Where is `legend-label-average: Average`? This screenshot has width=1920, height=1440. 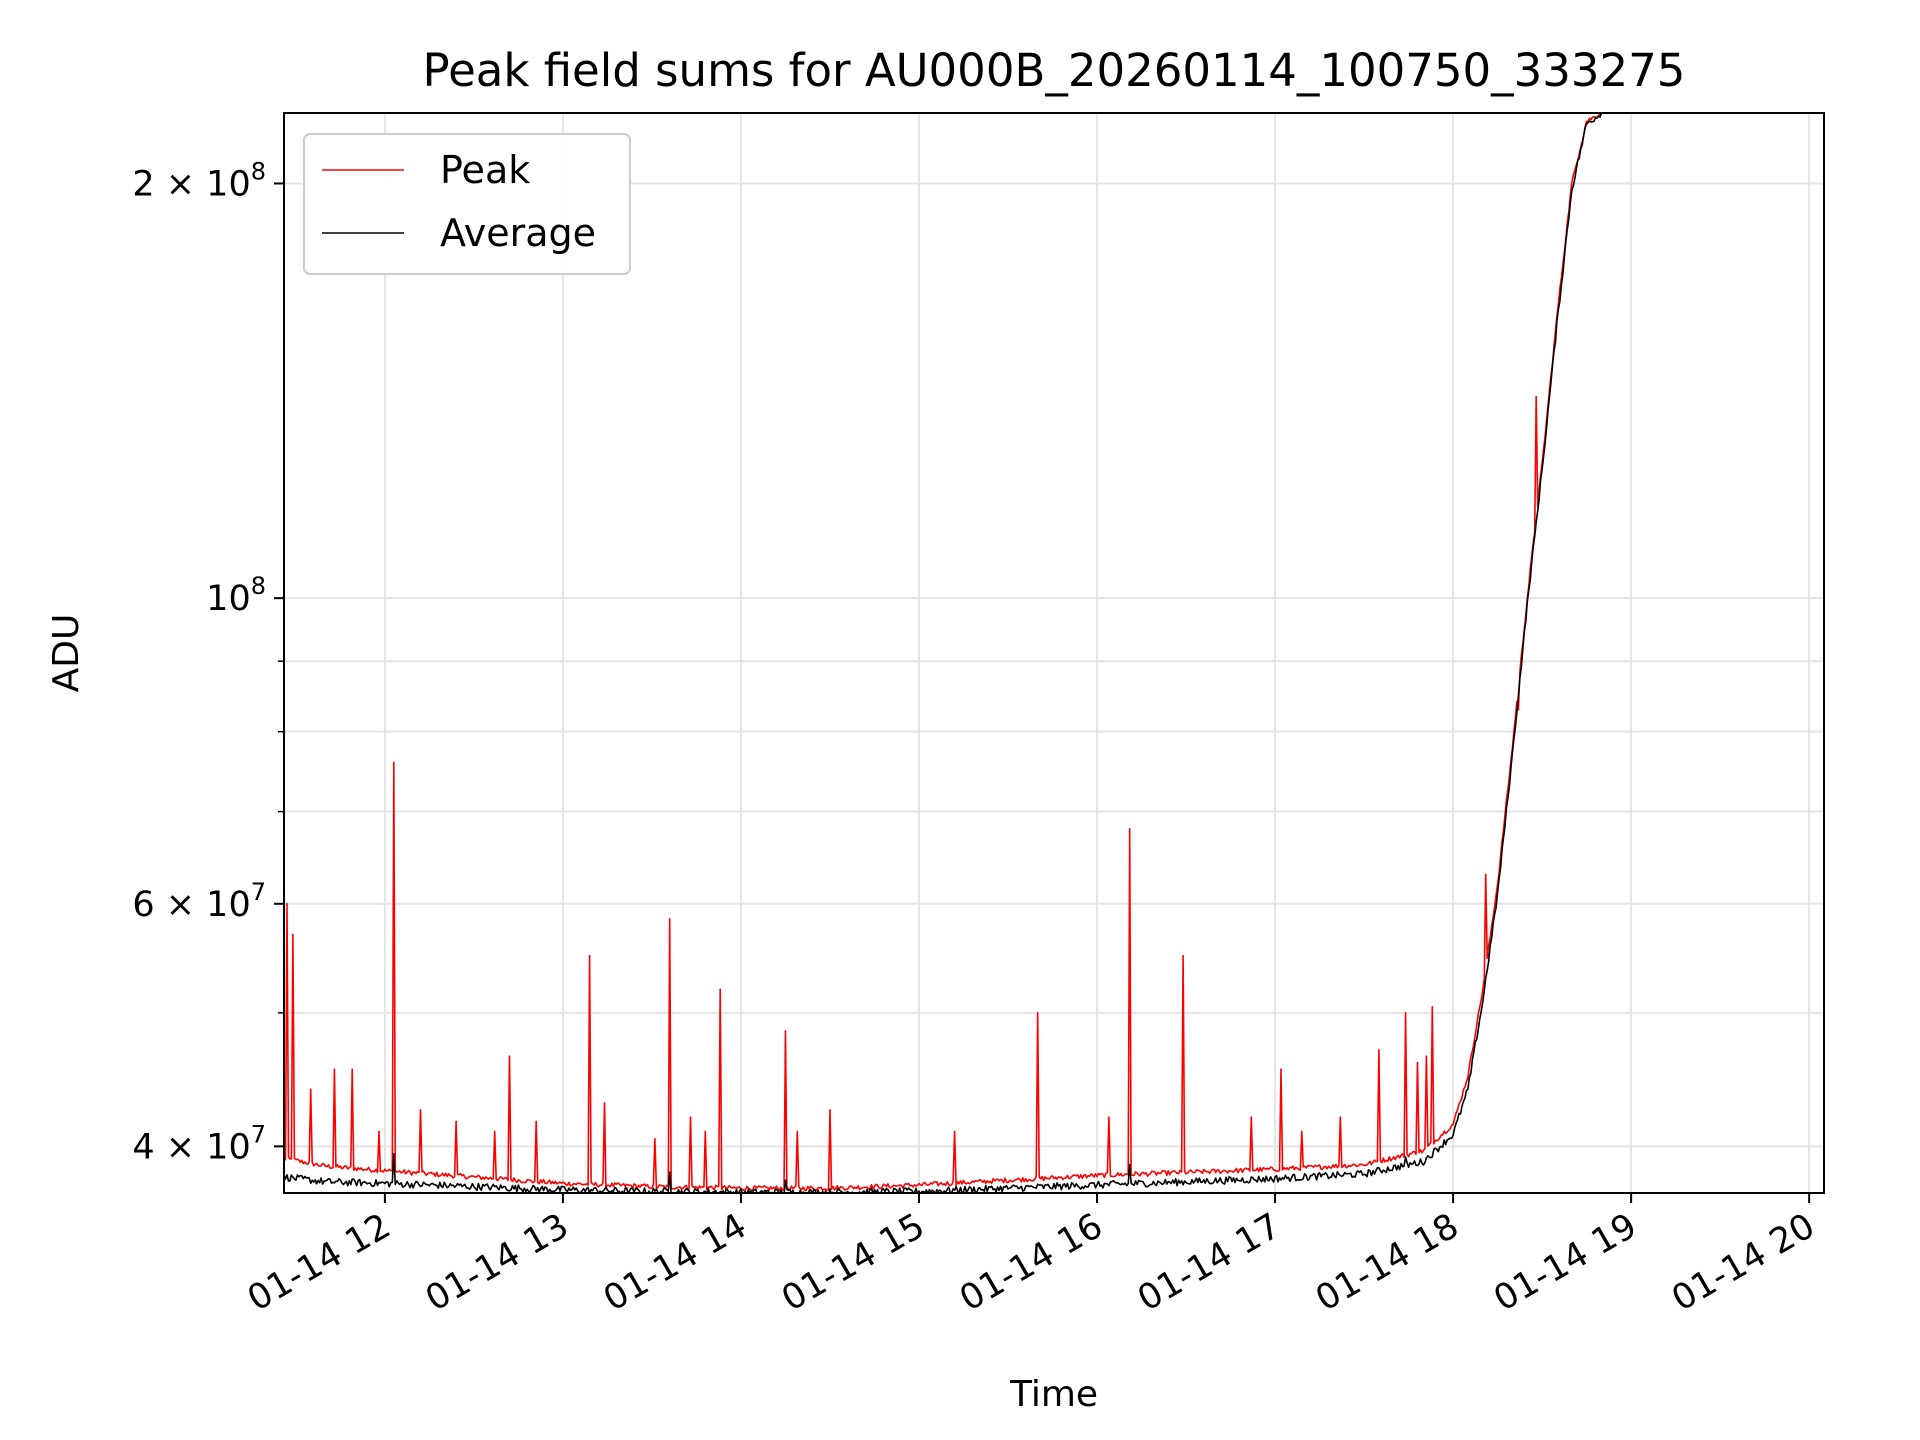
legend-label-average: Average is located at coordinates (518, 233).